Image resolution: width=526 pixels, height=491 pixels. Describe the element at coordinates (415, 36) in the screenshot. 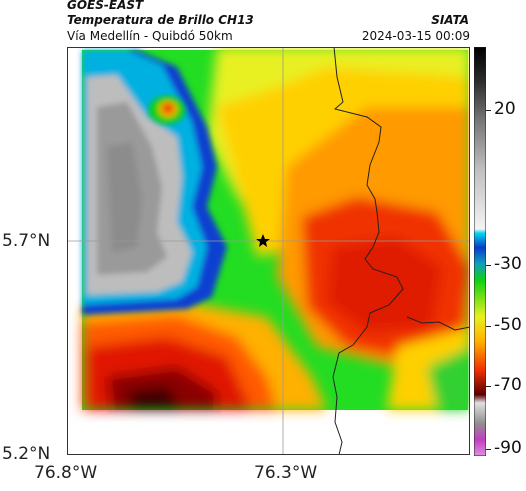

I see `timestamp: 2024-03-15 00:09` at that location.